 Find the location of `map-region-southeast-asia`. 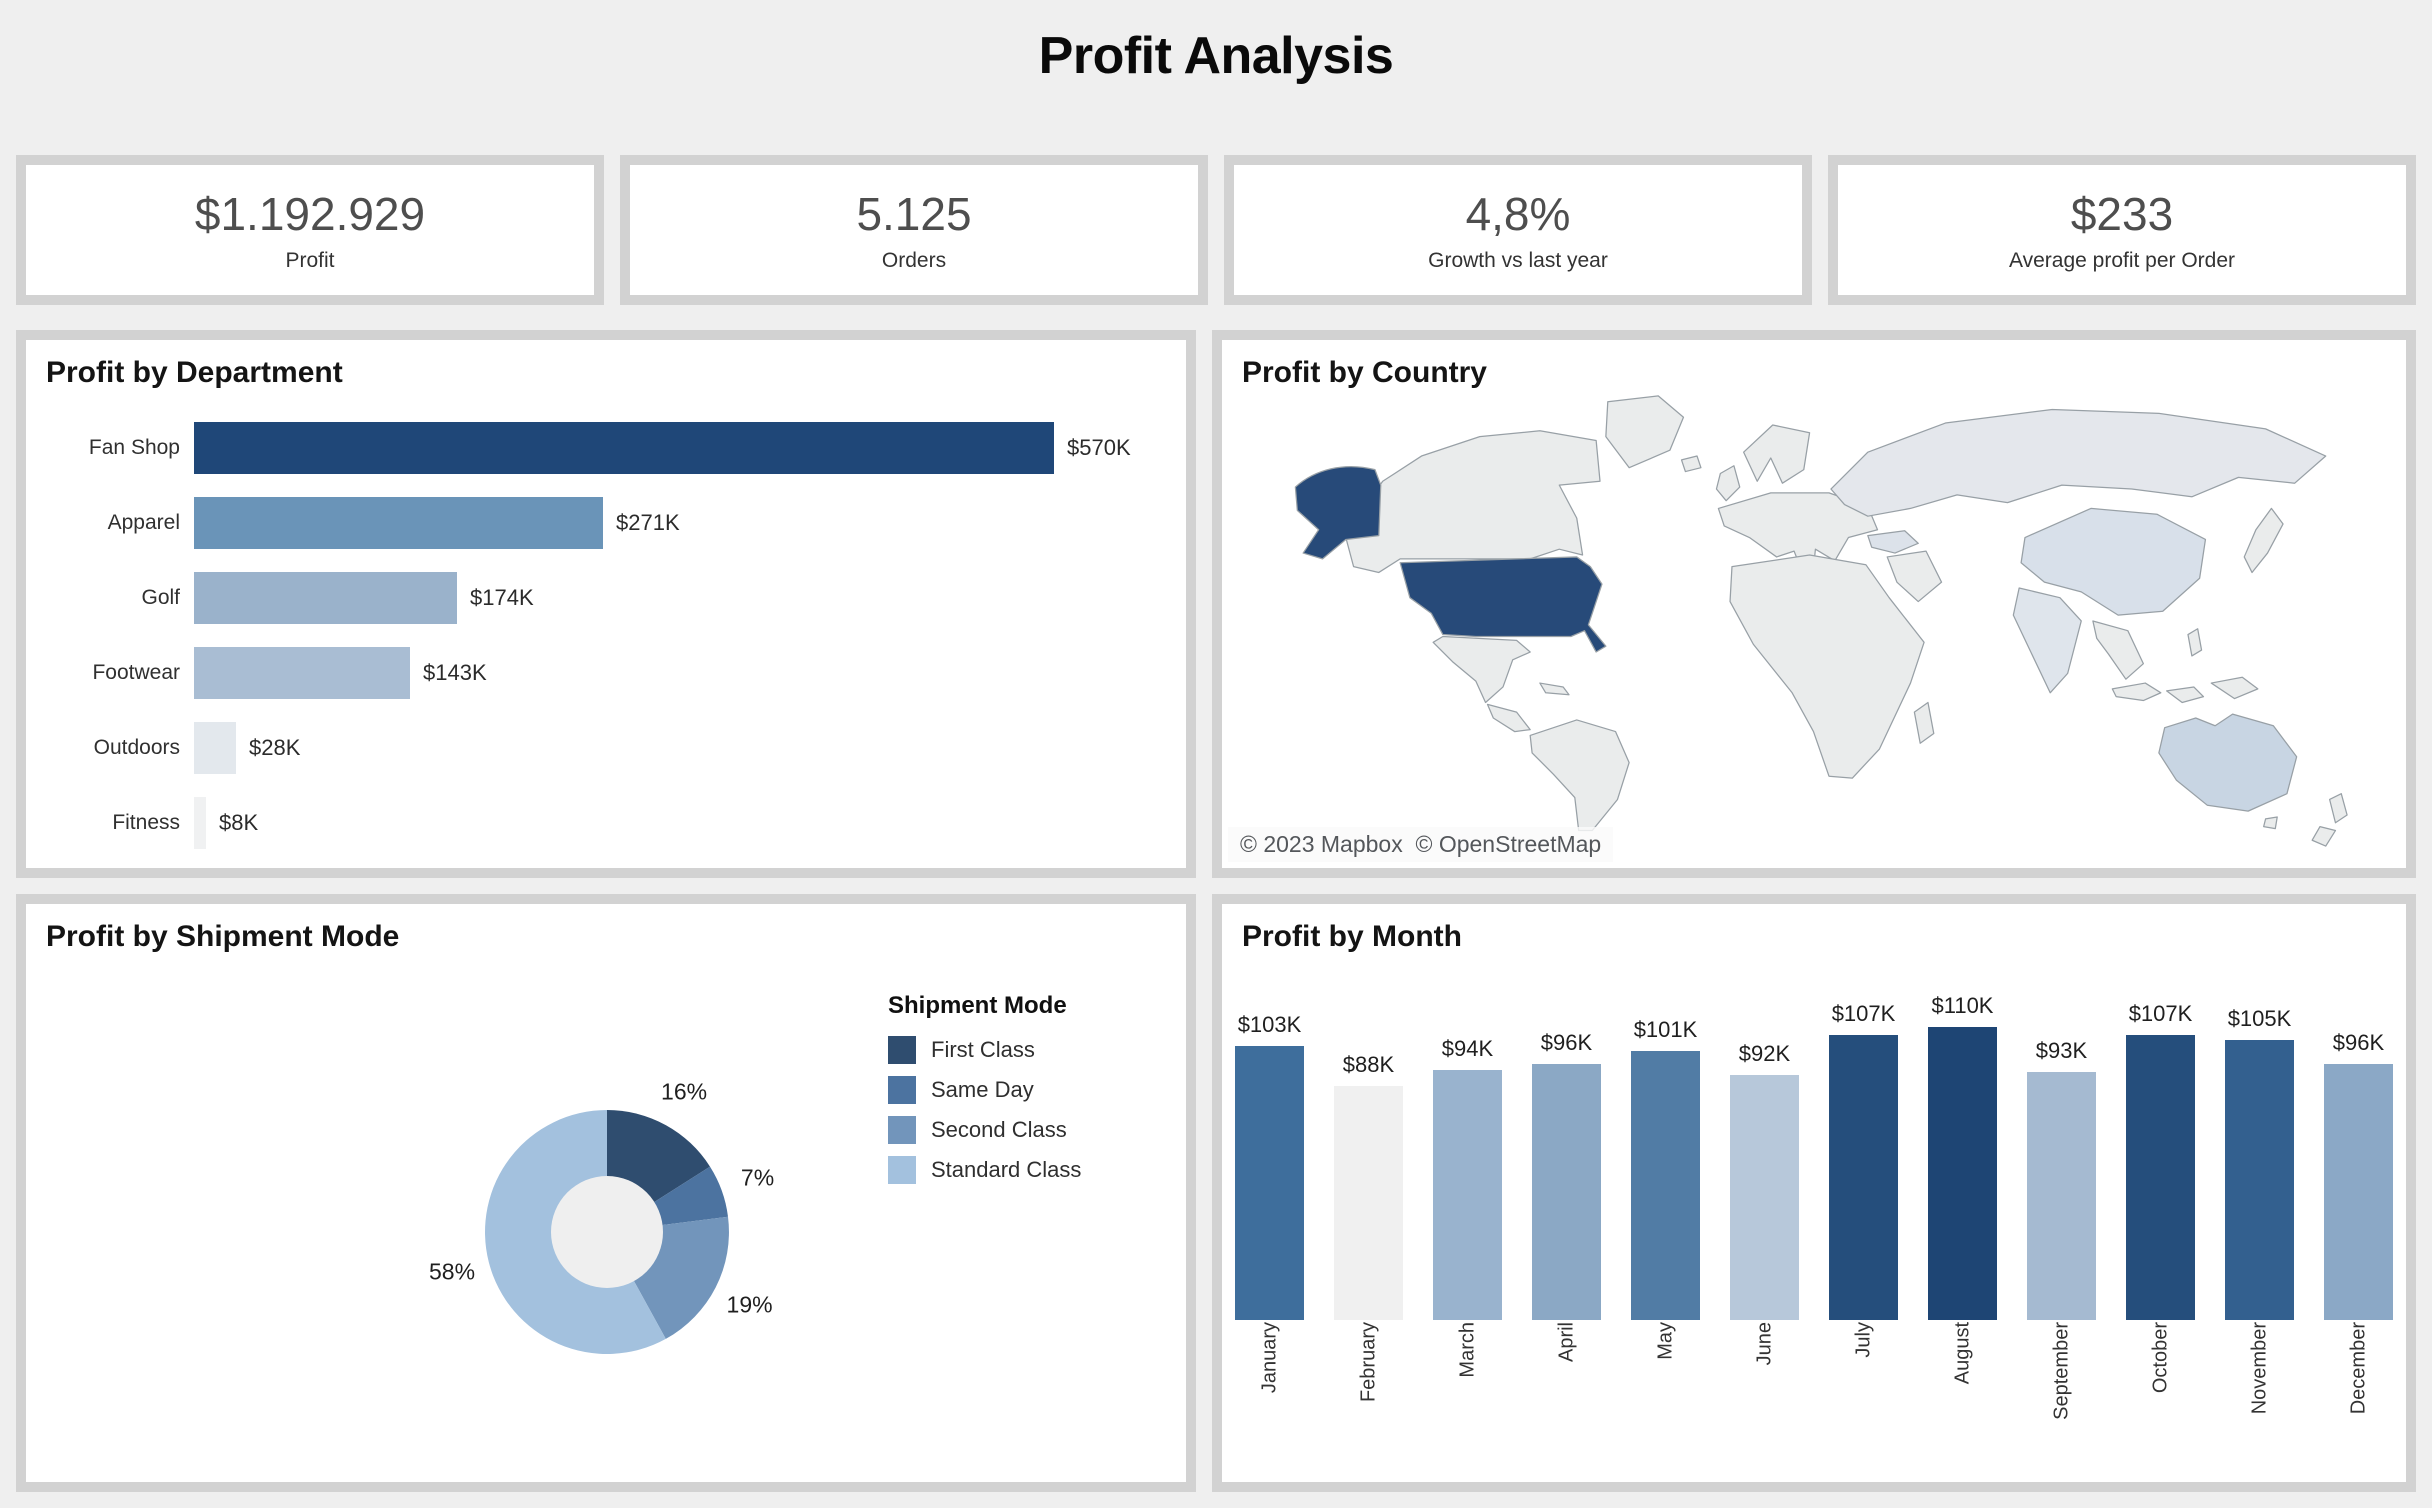

map-region-southeast-asia is located at coordinates (2118, 650).